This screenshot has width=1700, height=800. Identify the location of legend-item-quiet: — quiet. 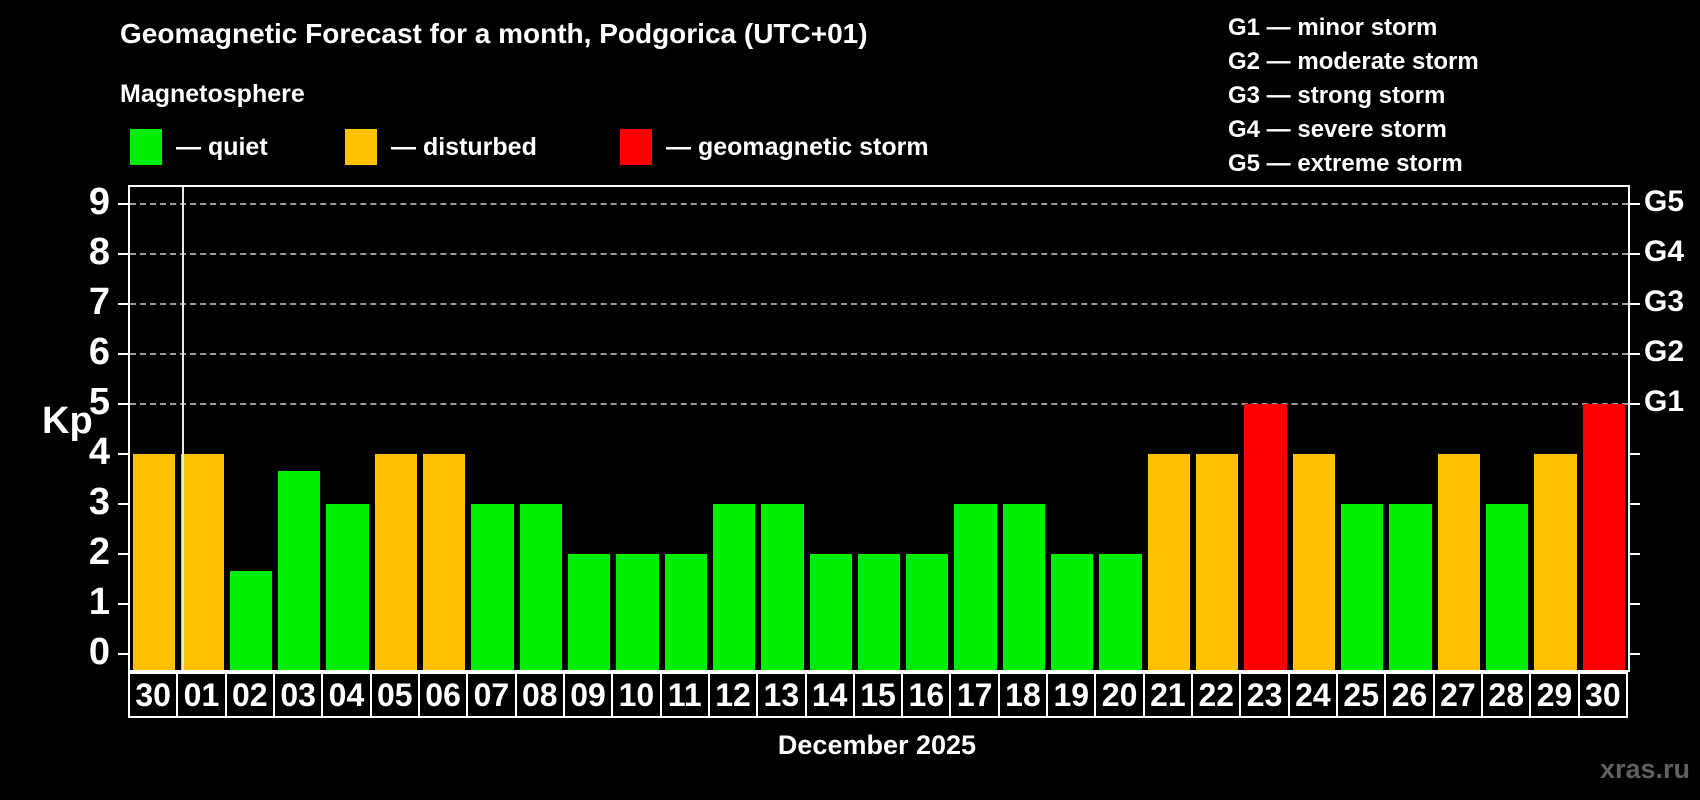
(199, 147).